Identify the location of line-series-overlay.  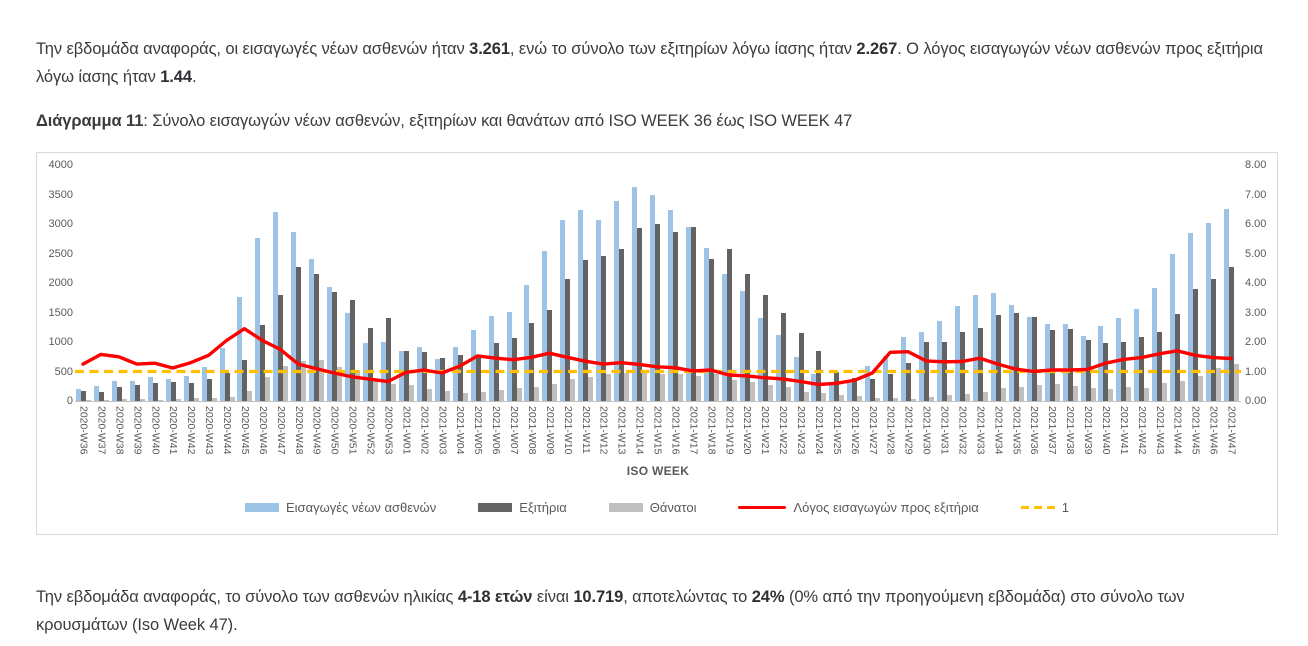
(658, 356).